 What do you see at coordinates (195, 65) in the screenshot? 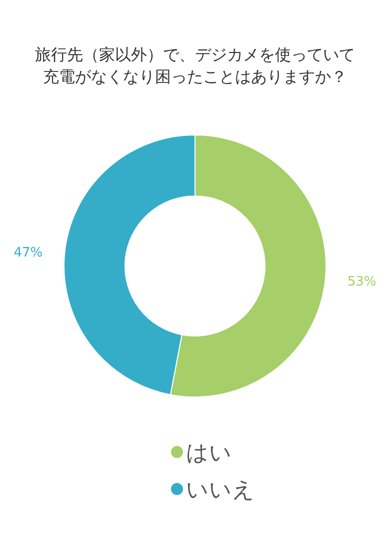
I see `chart-title: 旅行先（家以外）で、デジカメを使っていて充電がなくなり困ったことはありますか？` at bounding box center [195, 65].